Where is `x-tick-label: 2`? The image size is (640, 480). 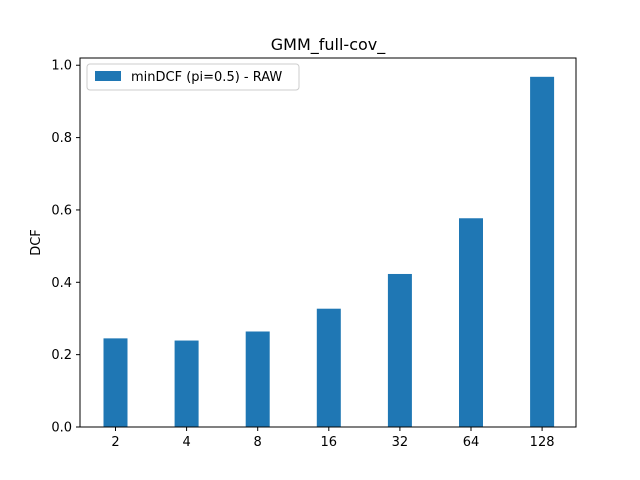 x-tick-label: 2 is located at coordinates (115, 442).